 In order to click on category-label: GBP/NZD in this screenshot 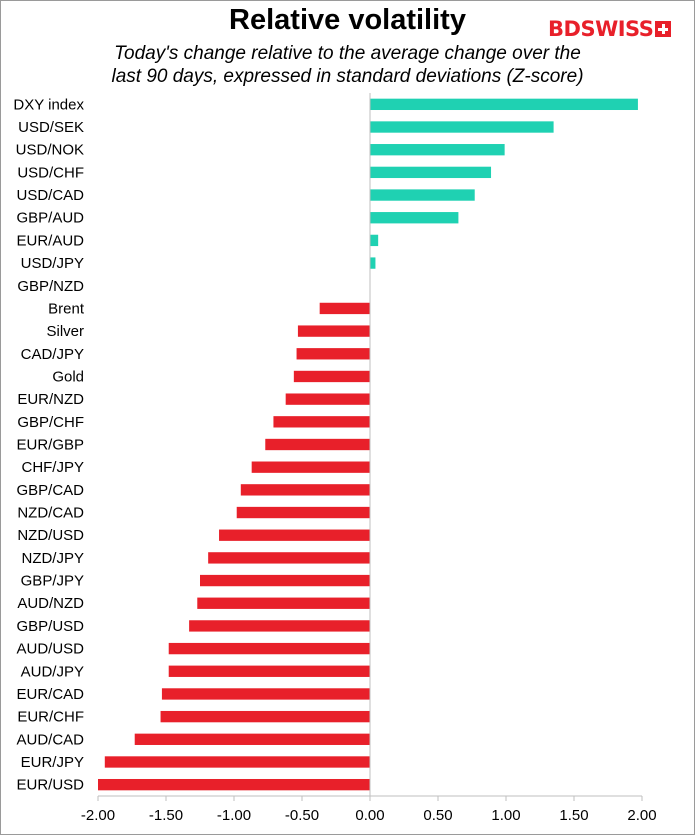, I will do `click(50, 286)`.